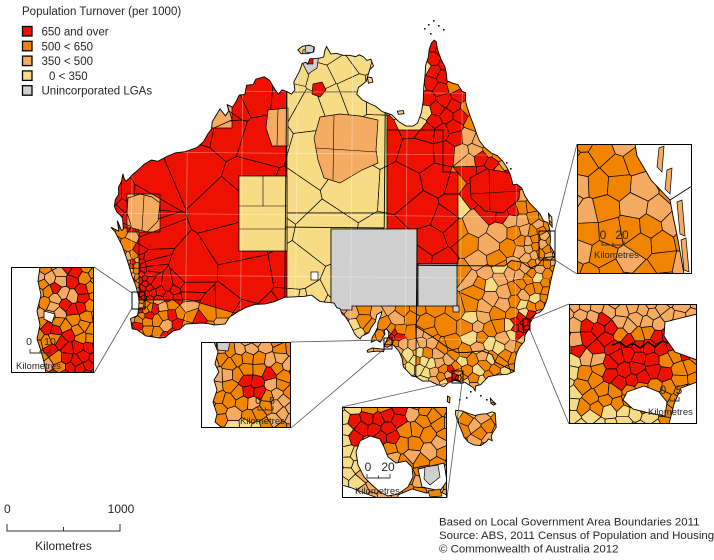  Describe the element at coordinates (68, 77) in the screenshot. I see `svg-text: 0 < 350` at that location.